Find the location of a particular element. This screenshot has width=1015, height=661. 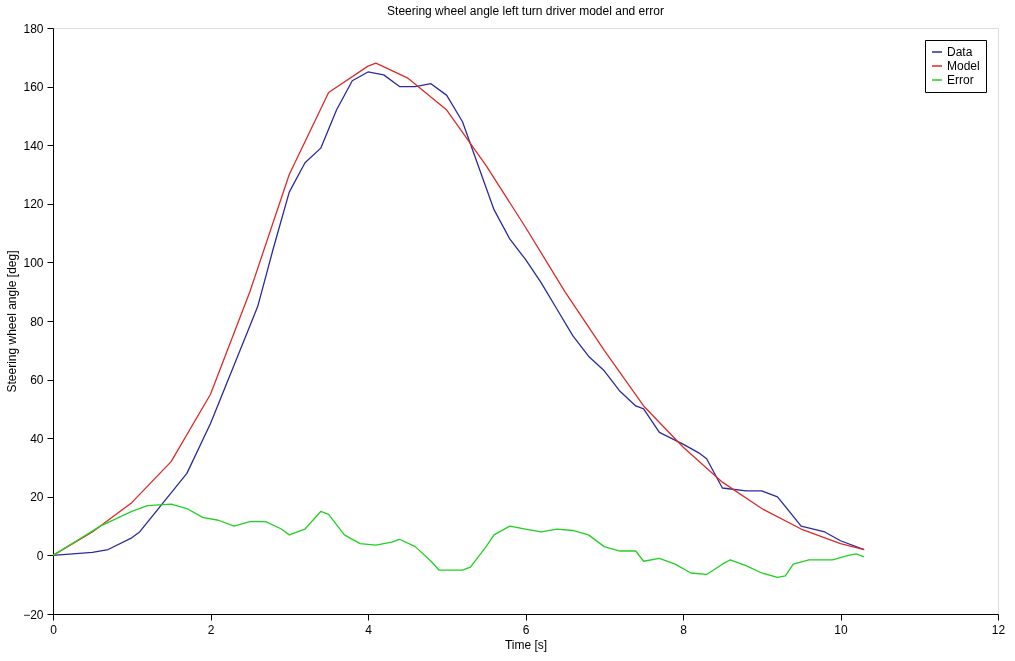

x-tick-label: 10 is located at coordinates (841, 629).